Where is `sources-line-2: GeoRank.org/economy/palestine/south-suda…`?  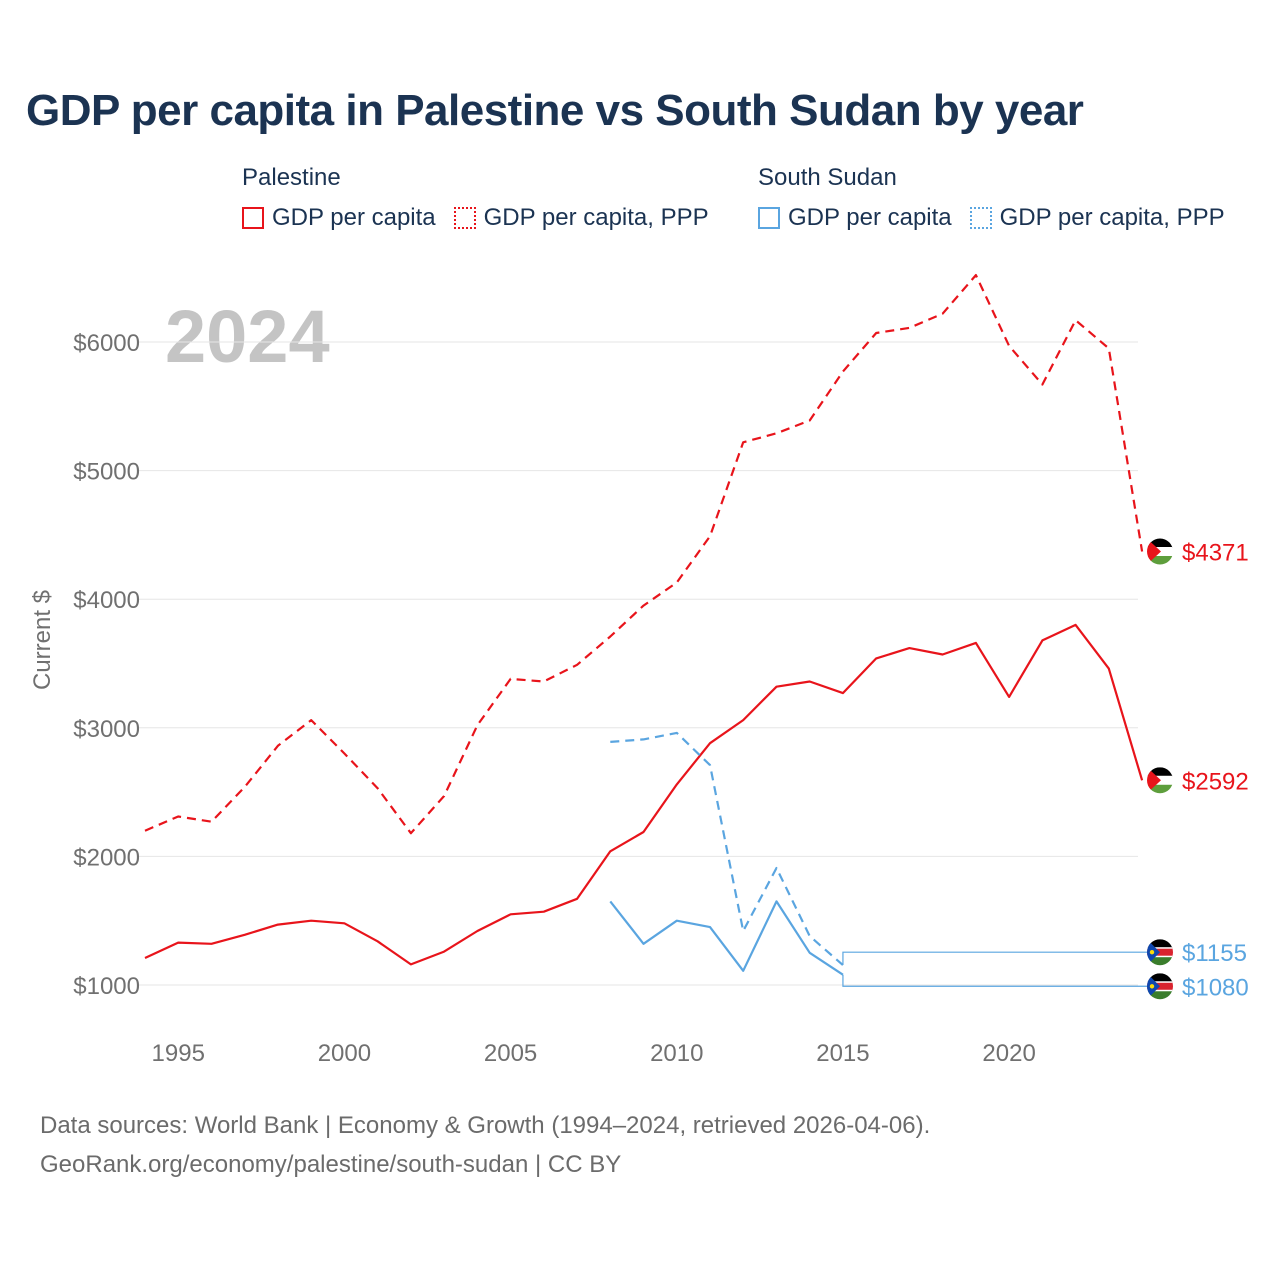
sources-line-2: GeoRank.org/economy/palestine/south-suda… is located at coordinates (331, 1164).